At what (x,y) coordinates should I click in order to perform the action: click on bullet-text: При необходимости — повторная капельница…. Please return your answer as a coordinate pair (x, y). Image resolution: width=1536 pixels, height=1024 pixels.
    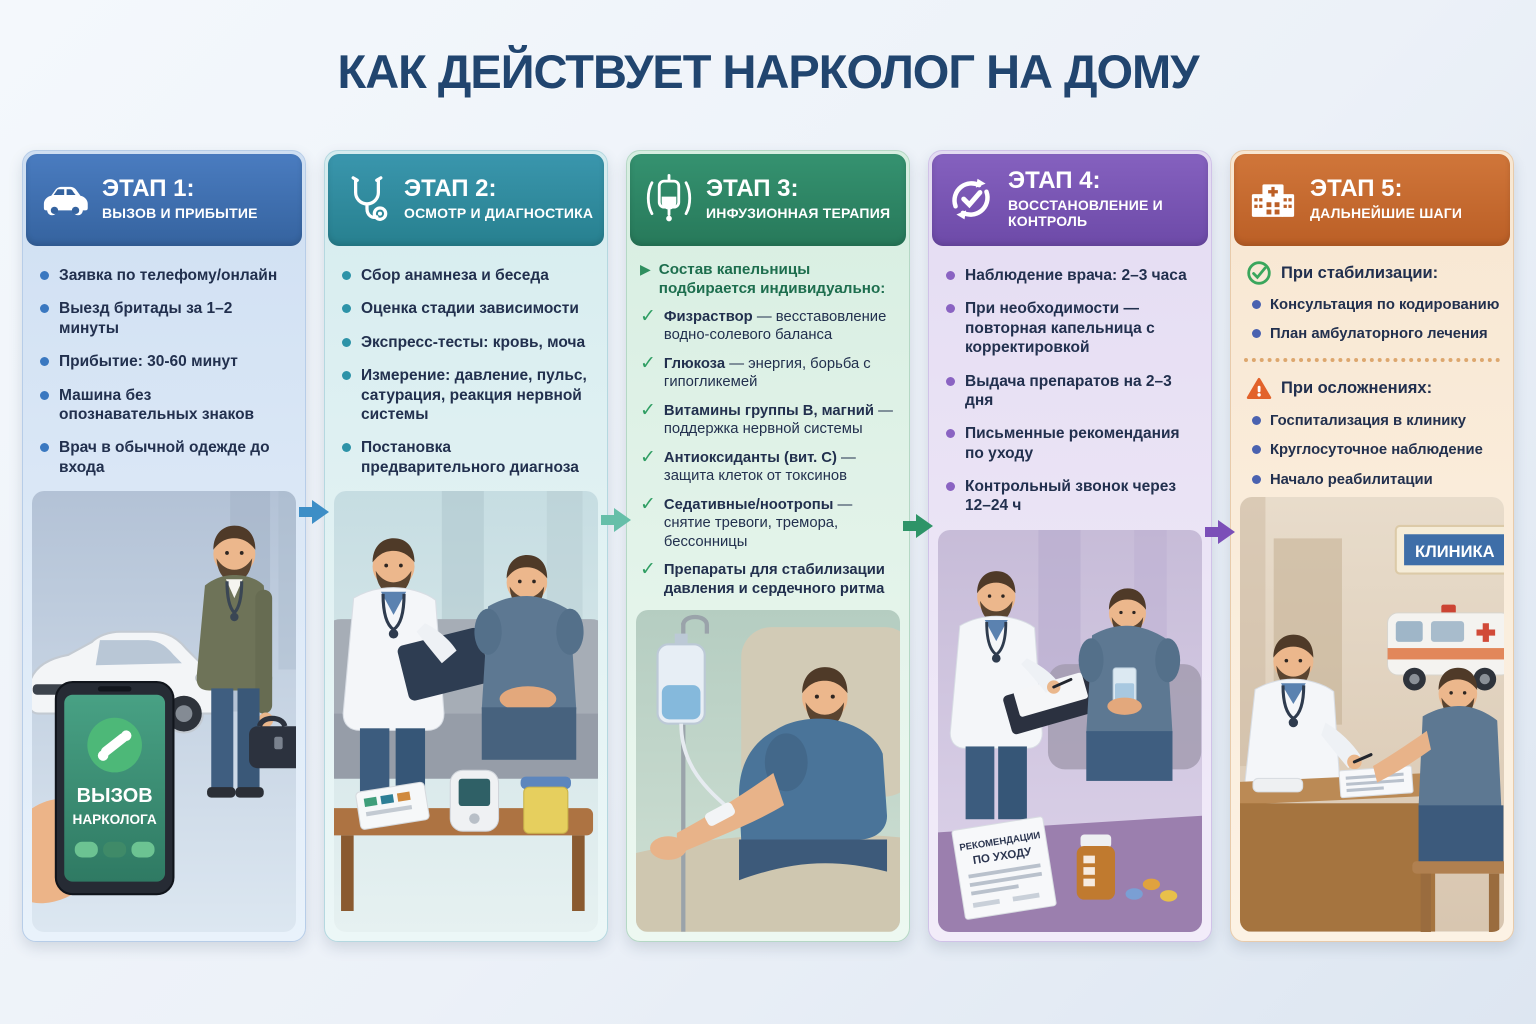
    Looking at the image, I should click on (1060, 328).